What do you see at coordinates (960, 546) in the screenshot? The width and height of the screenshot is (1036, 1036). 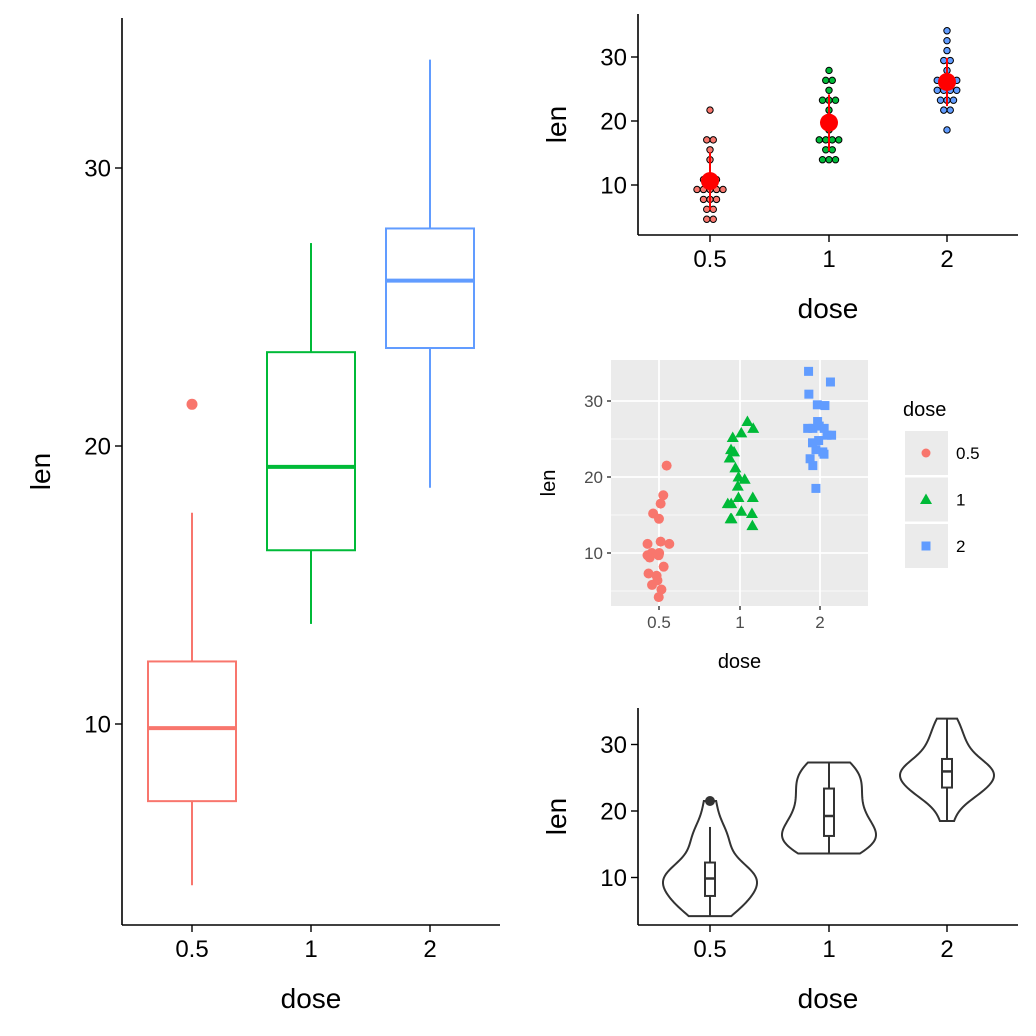 I see `legend-label: 2` at bounding box center [960, 546].